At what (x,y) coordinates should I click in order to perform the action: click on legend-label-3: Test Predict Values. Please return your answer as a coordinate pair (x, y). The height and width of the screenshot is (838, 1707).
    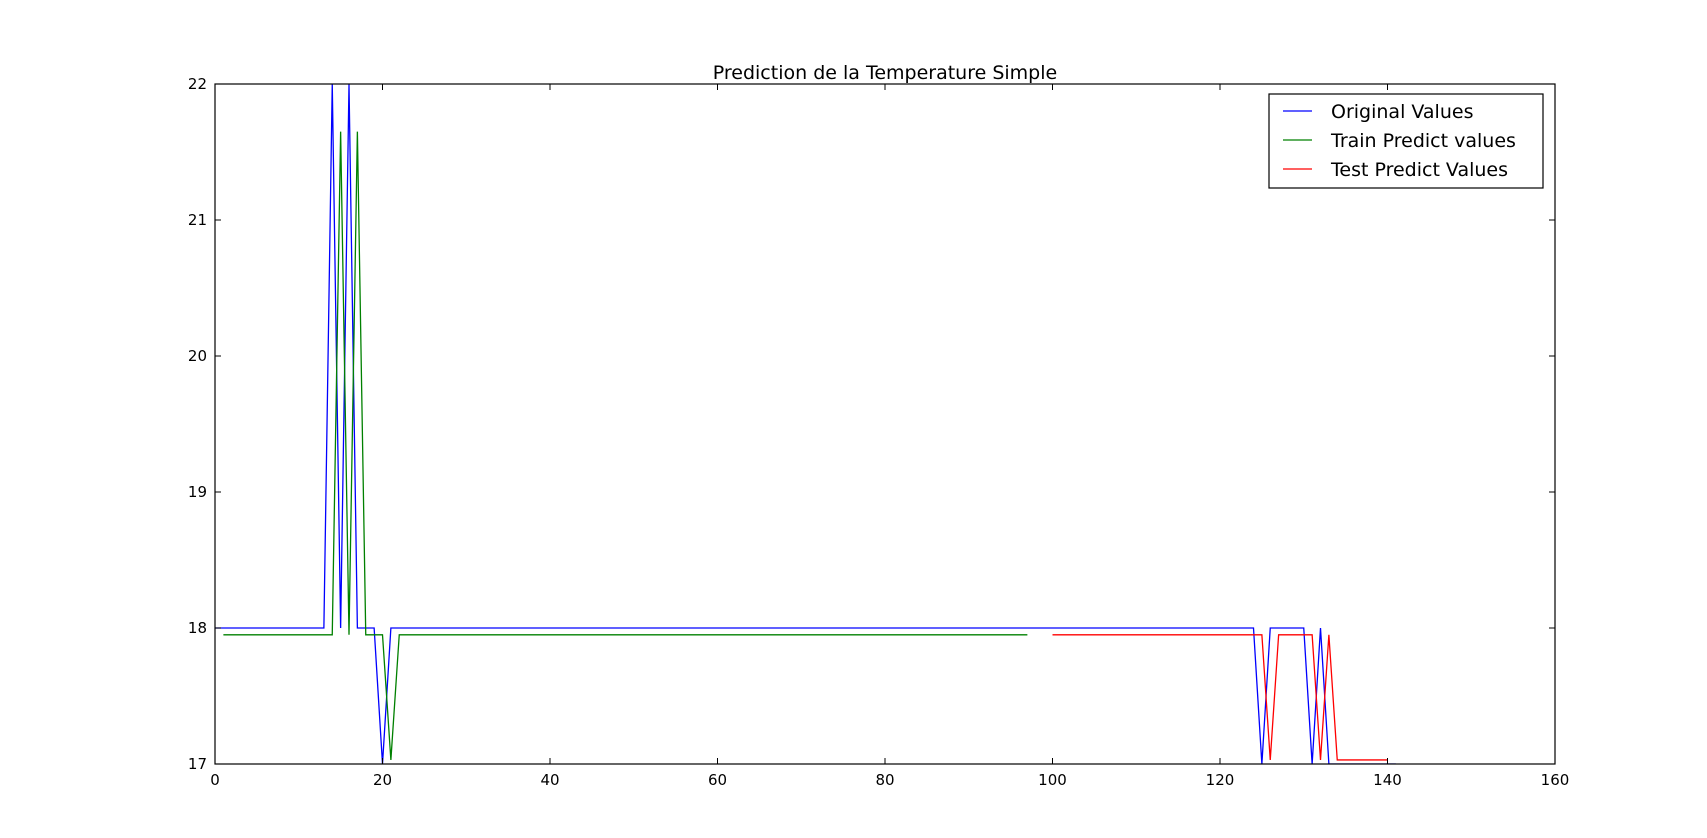
    Looking at the image, I should click on (1419, 170).